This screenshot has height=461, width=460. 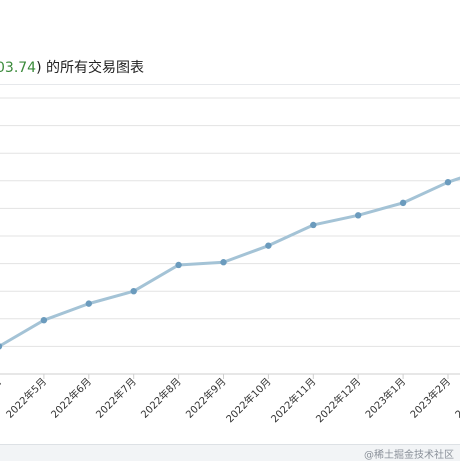 What do you see at coordinates (385, 398) in the screenshot?
I see `x-tick-label: 2023年1月` at bounding box center [385, 398].